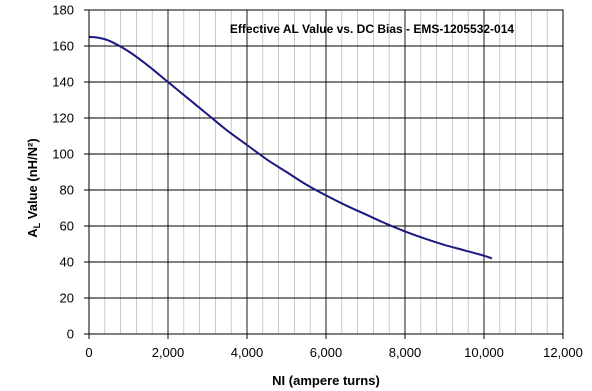 This screenshot has width=592, height=391. I want to click on x-tick-label: 0, so click(88, 352).